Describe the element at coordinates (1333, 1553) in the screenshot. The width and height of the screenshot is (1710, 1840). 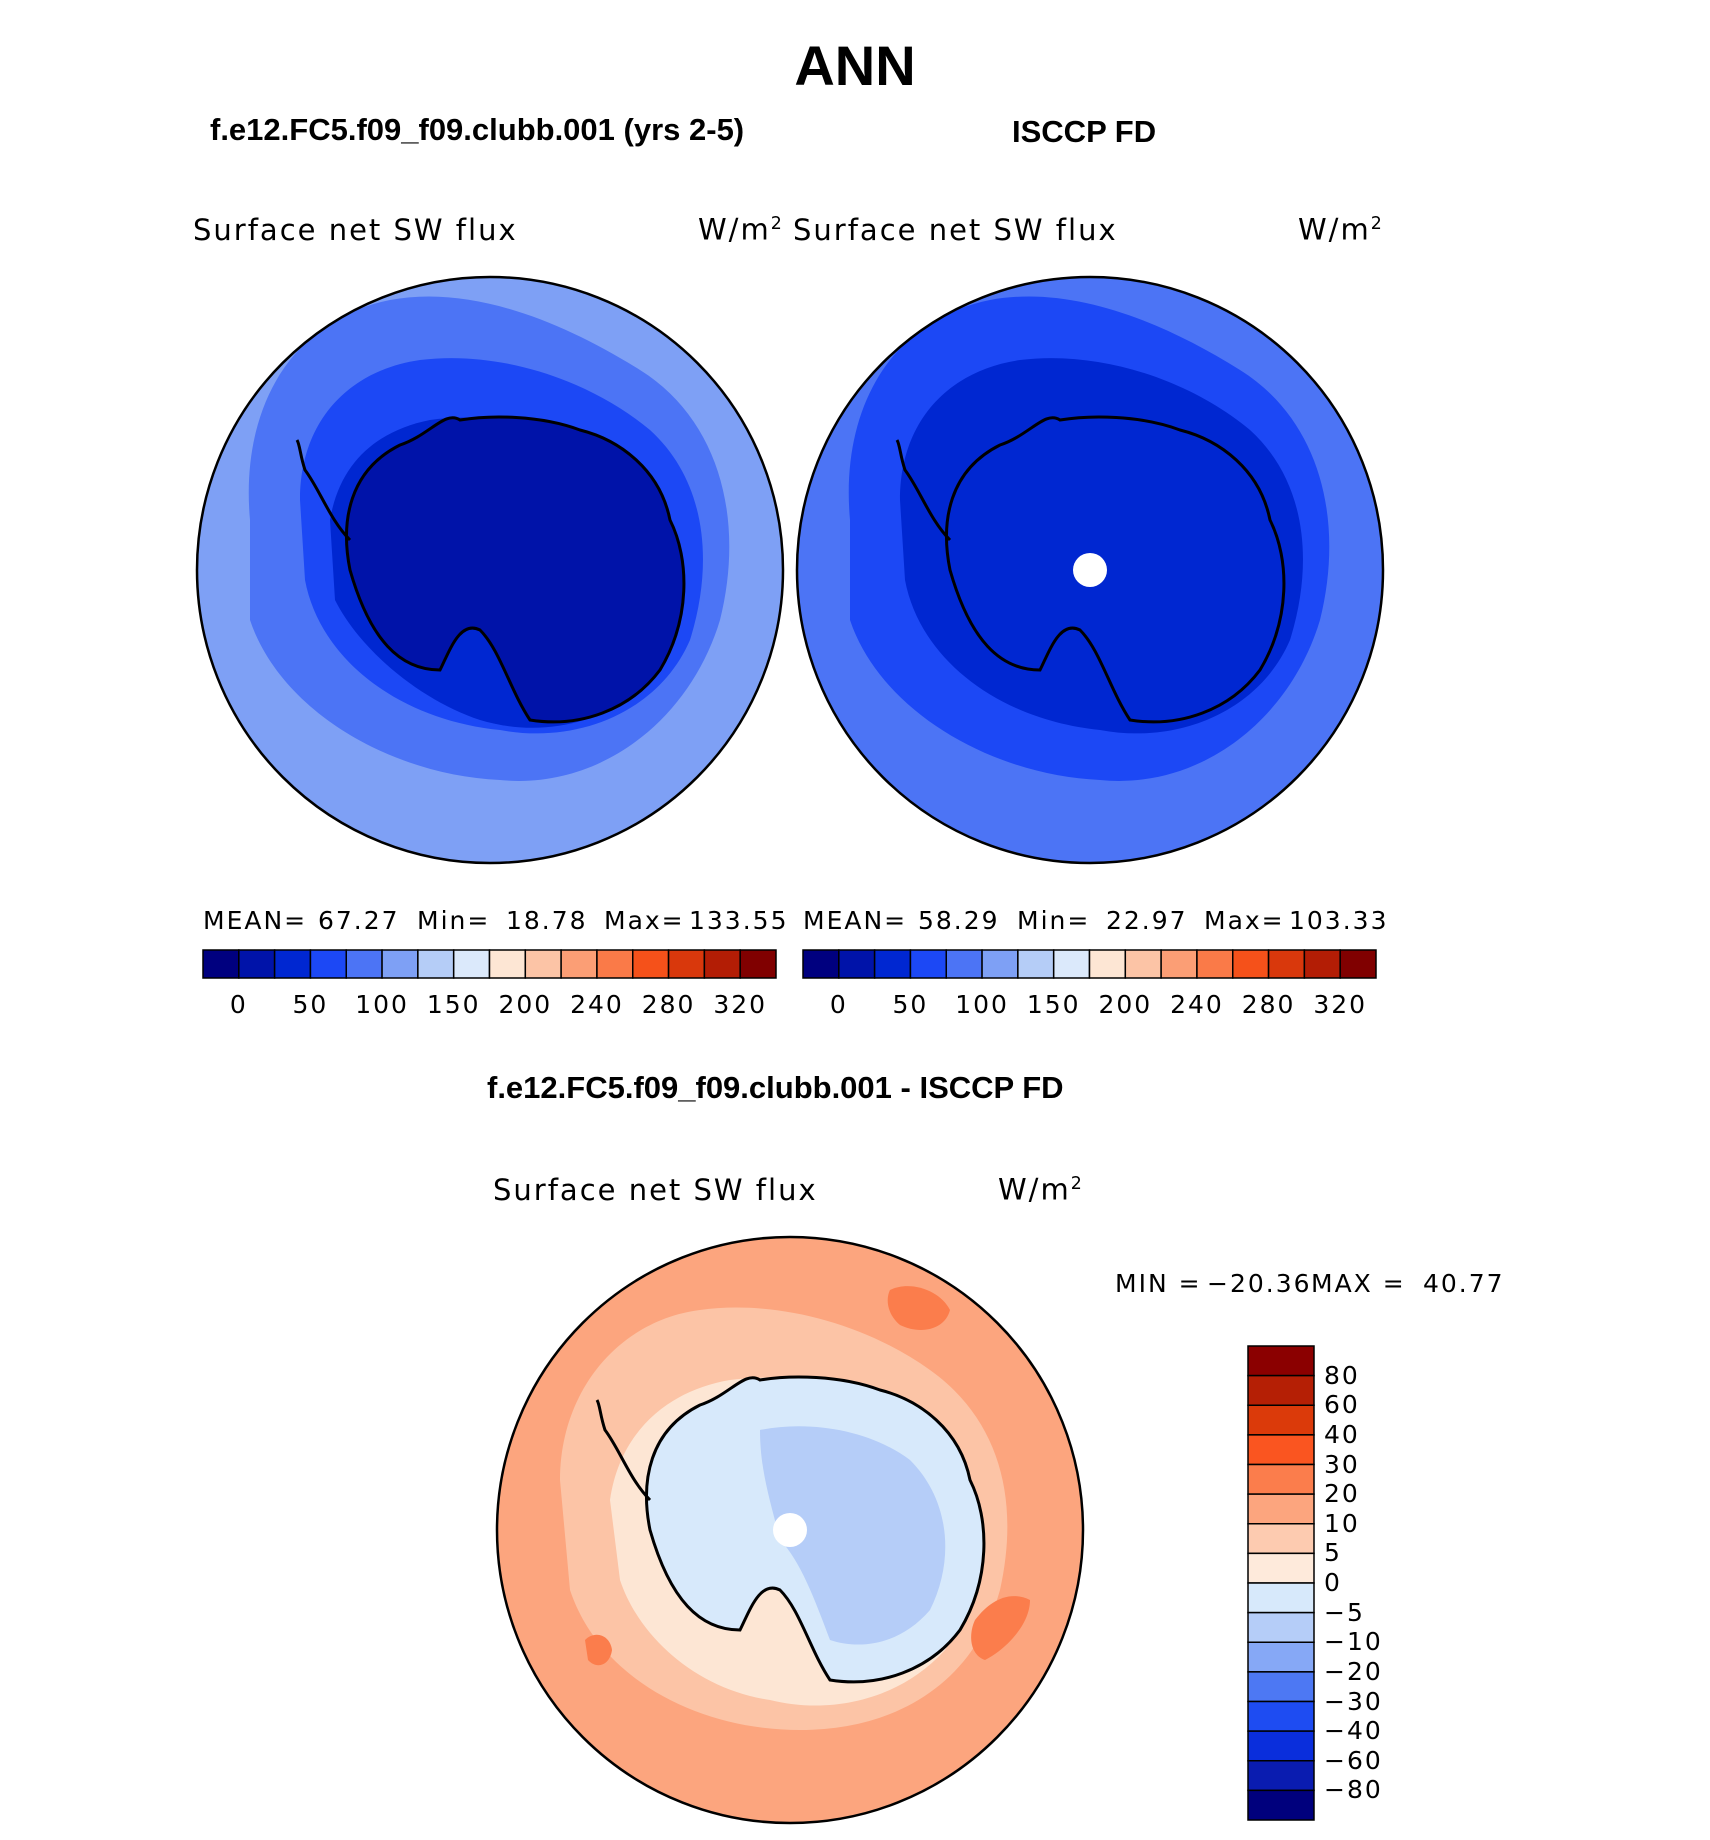
I see `diff-colorbar-tick: 5` at that location.